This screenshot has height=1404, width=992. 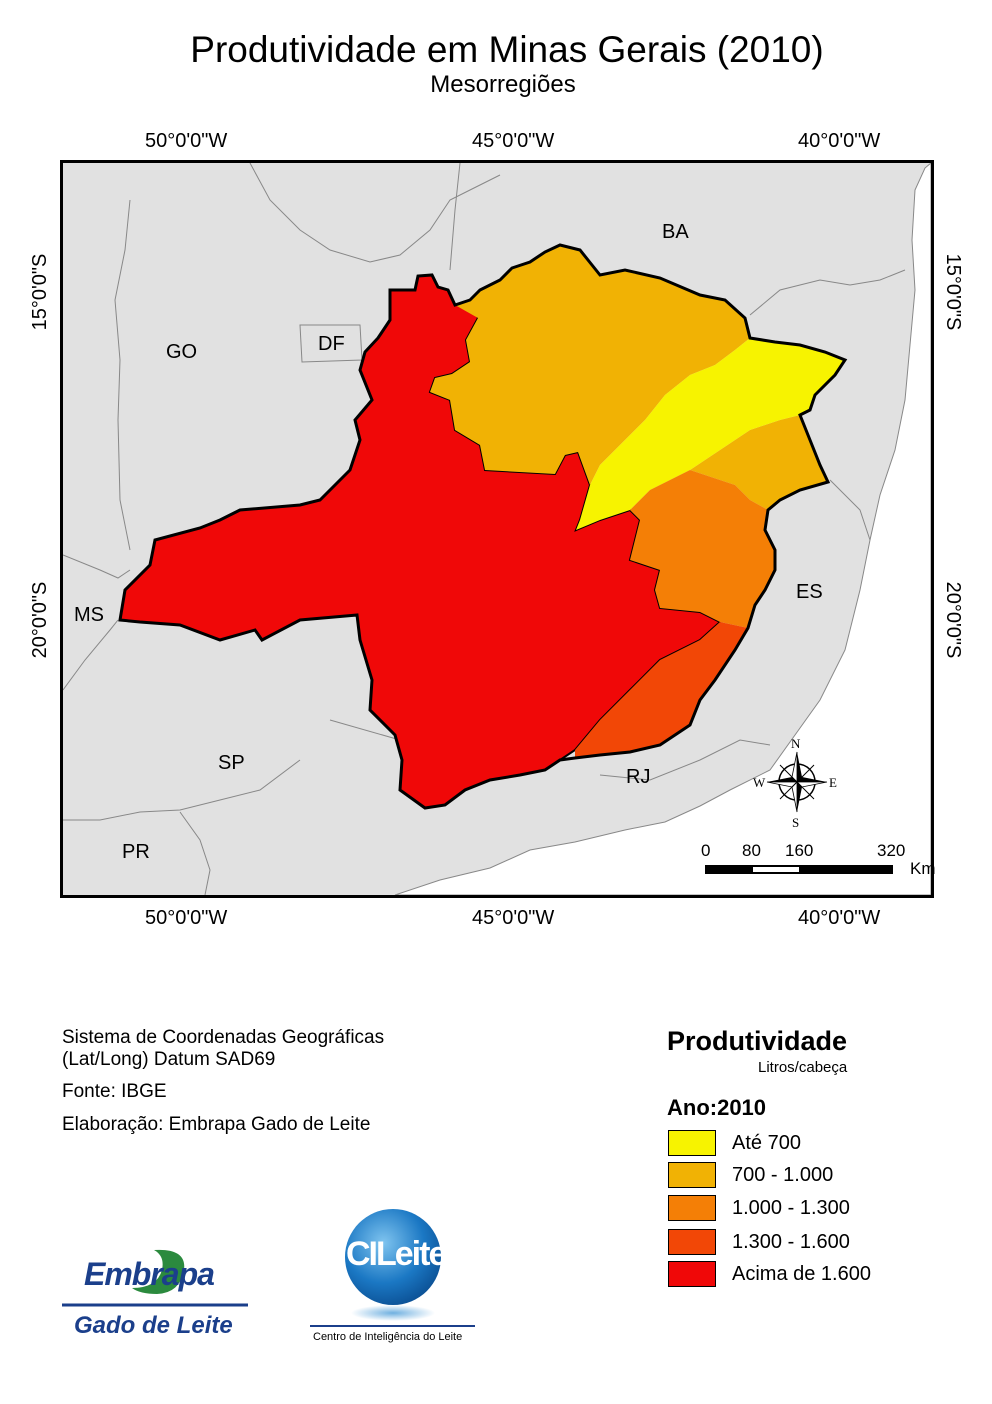 I want to click on legend-label: 1.300 - 1.600, so click(x=791, y=1242).